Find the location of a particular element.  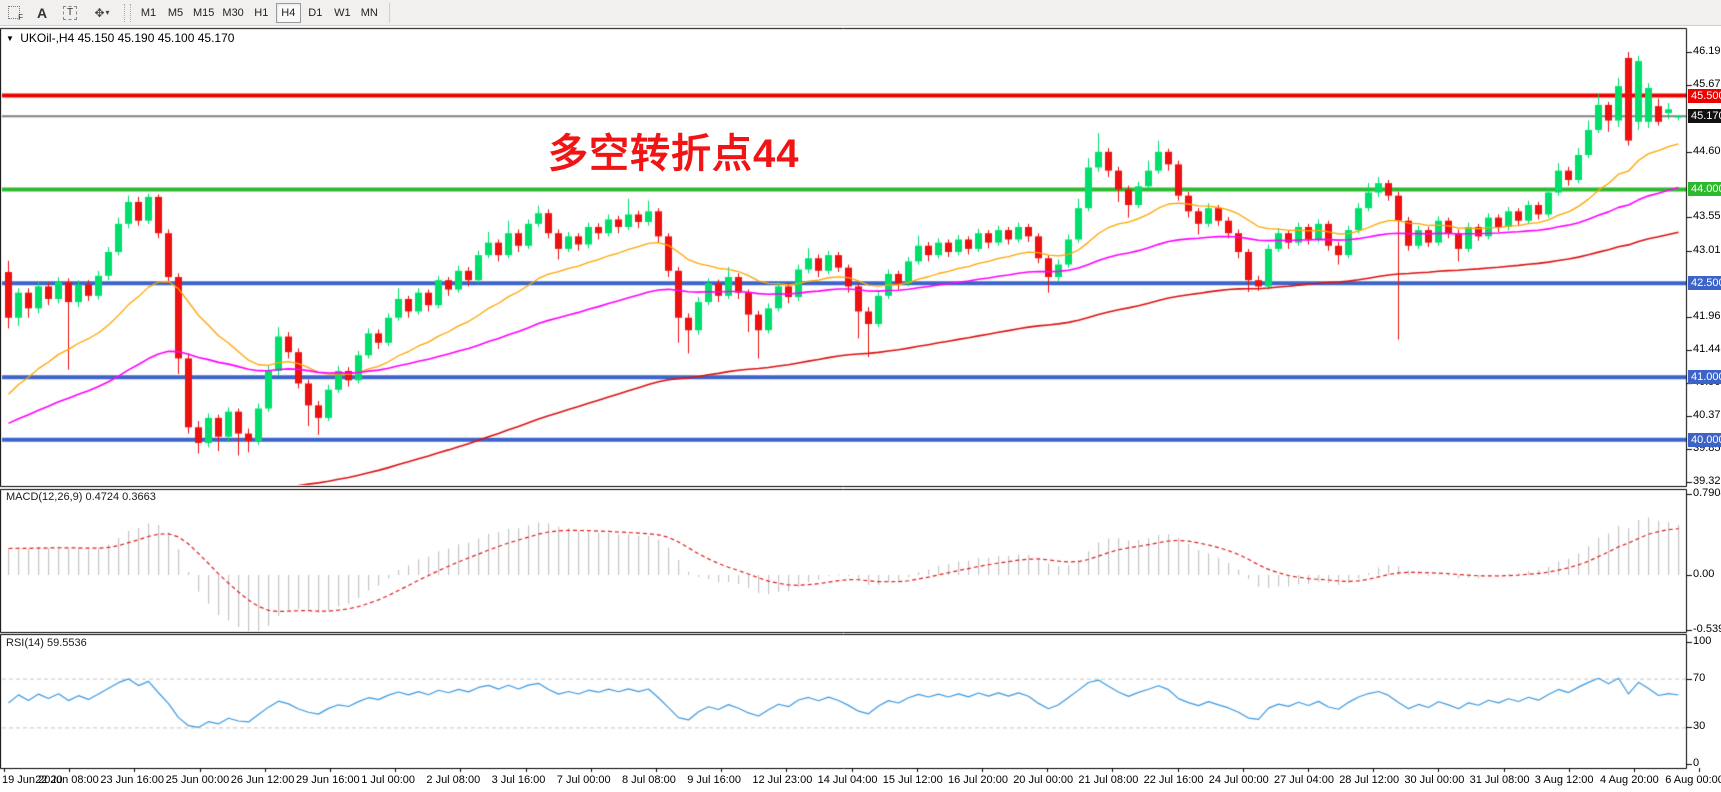

dotted-grid-icon is located at coordinates (14, 12).